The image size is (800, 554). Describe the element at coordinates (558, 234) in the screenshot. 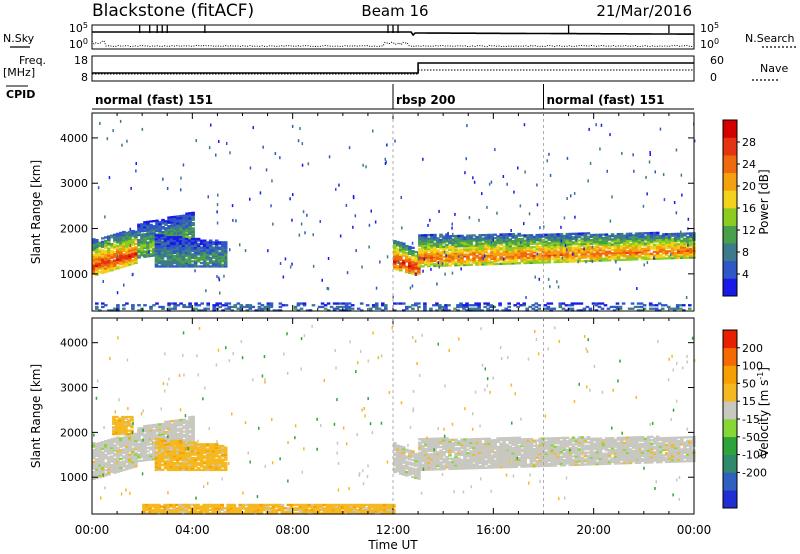

I see `power-cell-1904` at that location.